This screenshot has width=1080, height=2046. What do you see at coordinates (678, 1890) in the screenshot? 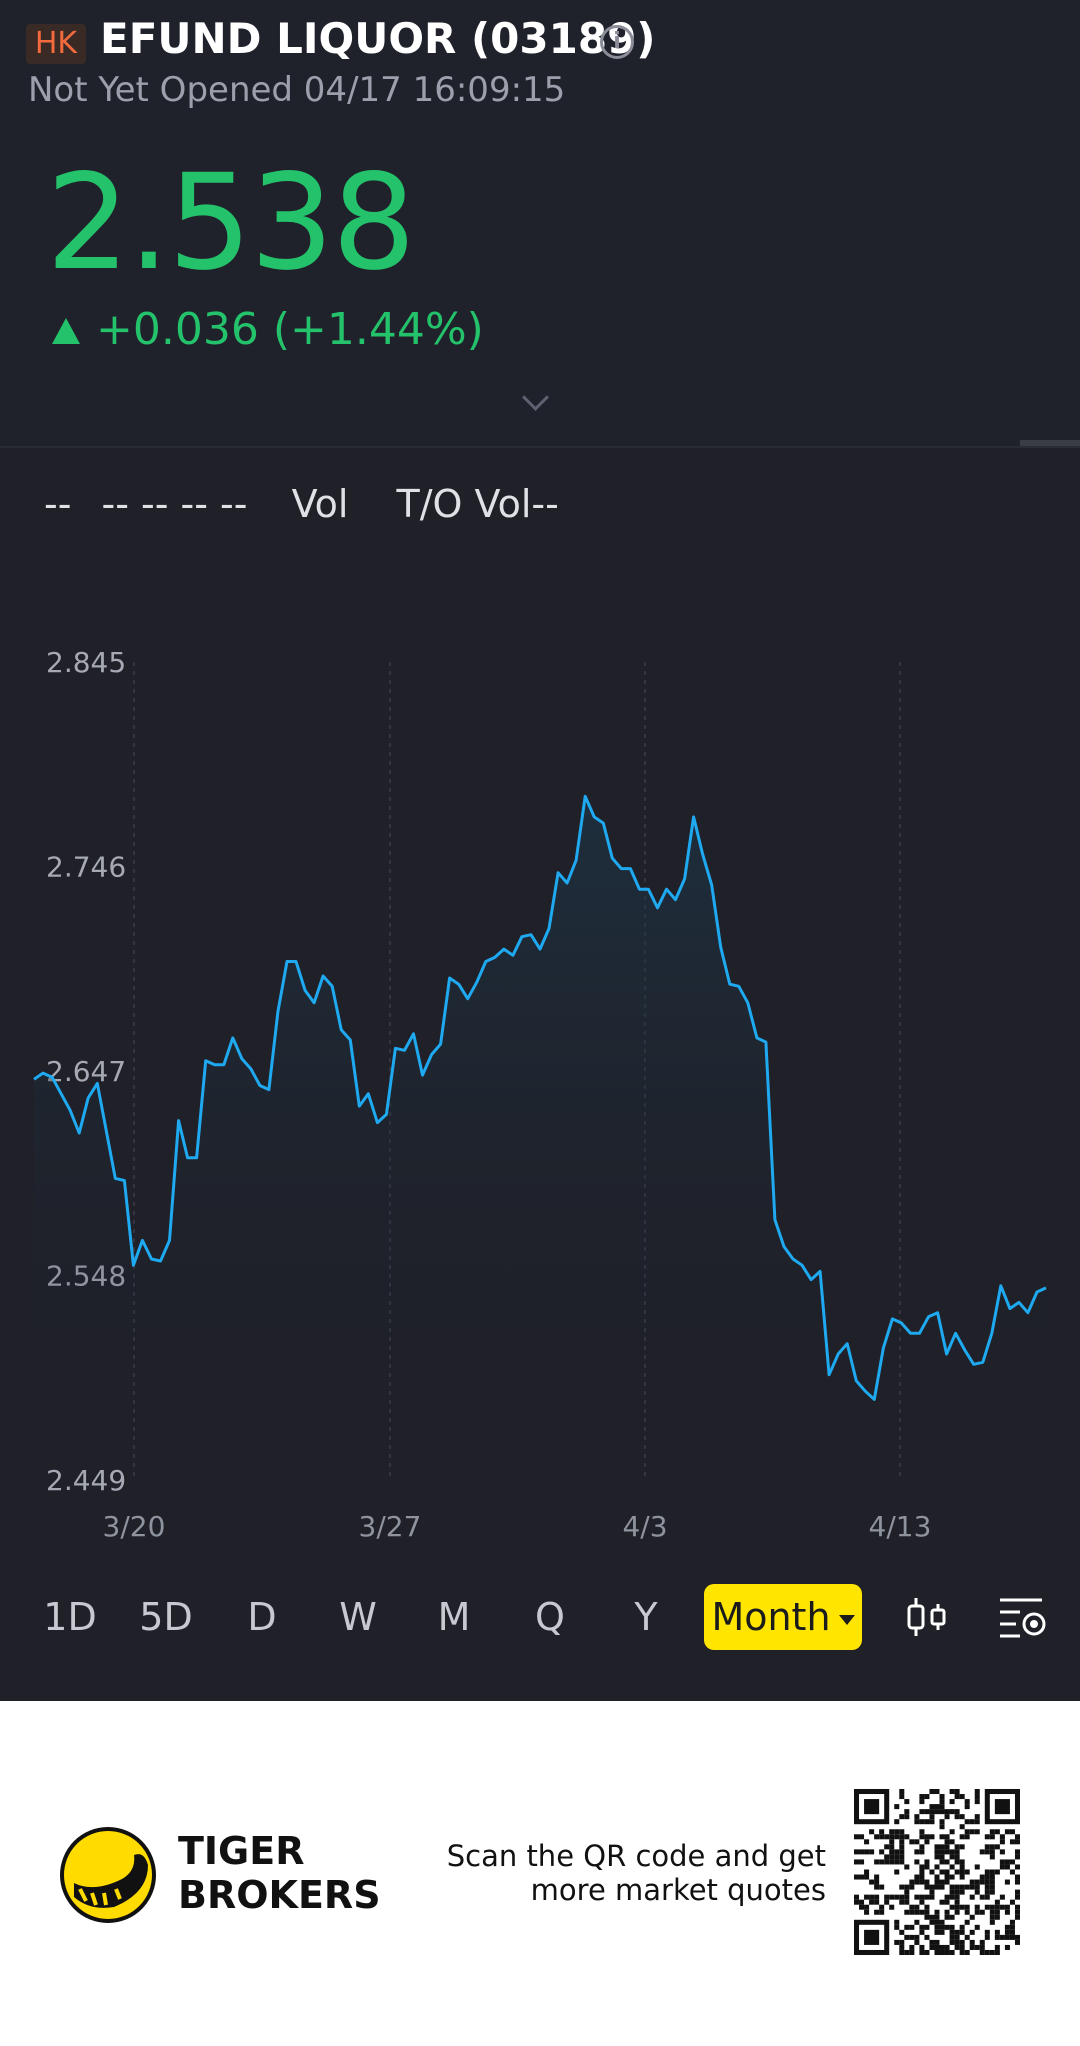
I see `scan-line: more market quotes` at bounding box center [678, 1890].